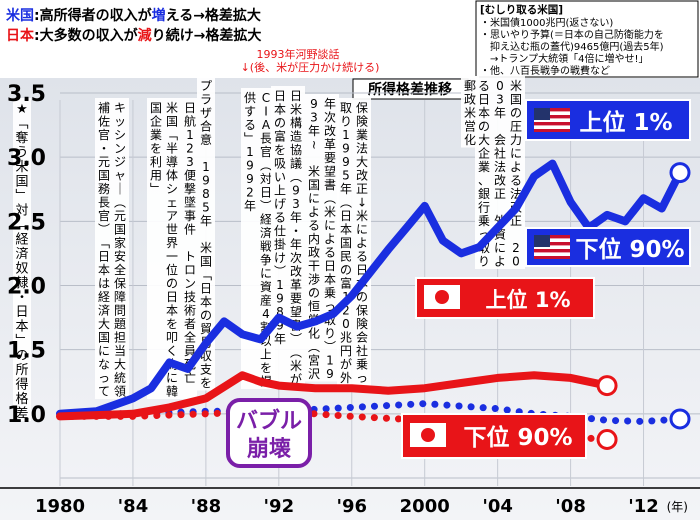 The image size is (700, 520). What do you see at coordinates (310, 67) in the screenshot?
I see `kono-statement-line2: ↓(後、米が圧力かけ続ける)` at bounding box center [310, 67].